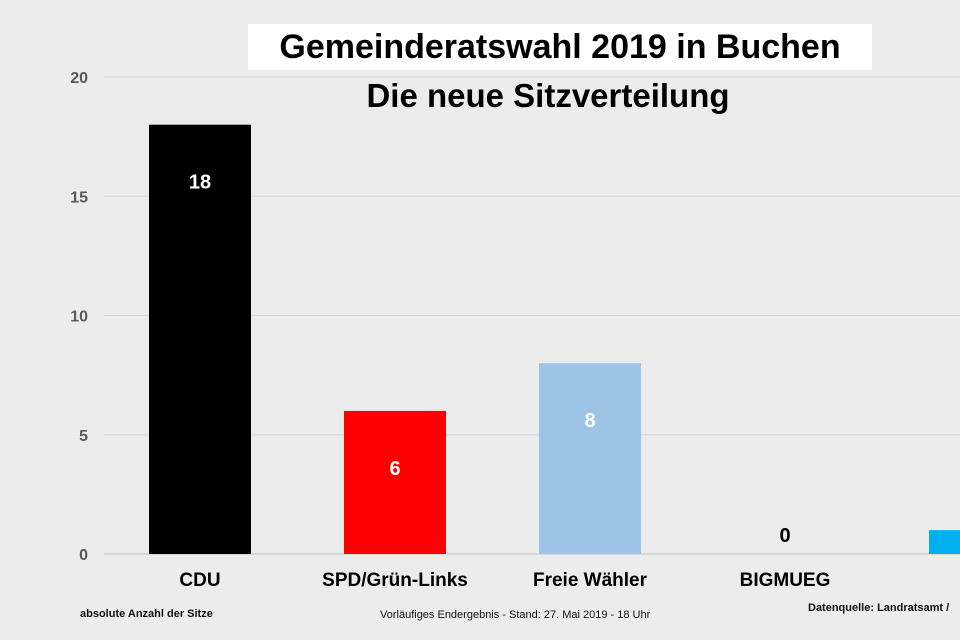 This screenshot has width=960, height=640. What do you see at coordinates (394, 469) in the screenshot?
I see `data-label: 6` at bounding box center [394, 469].